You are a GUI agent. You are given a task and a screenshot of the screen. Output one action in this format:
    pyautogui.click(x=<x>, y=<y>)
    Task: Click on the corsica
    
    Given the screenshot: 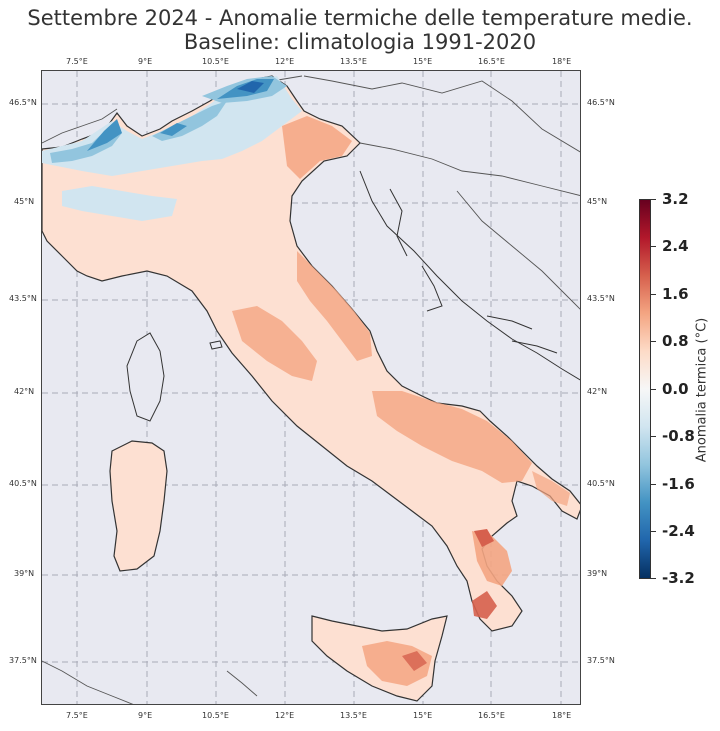 What is the action you would take?
    pyautogui.click(x=145, y=377)
    